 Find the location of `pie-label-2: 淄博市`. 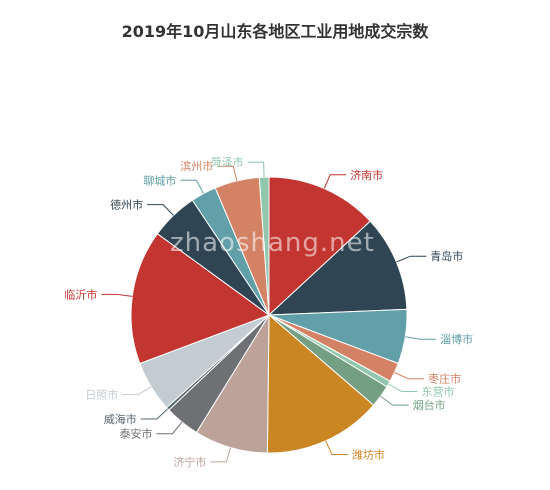

pie-label-2: 淄博市 is located at coordinates (456, 339).